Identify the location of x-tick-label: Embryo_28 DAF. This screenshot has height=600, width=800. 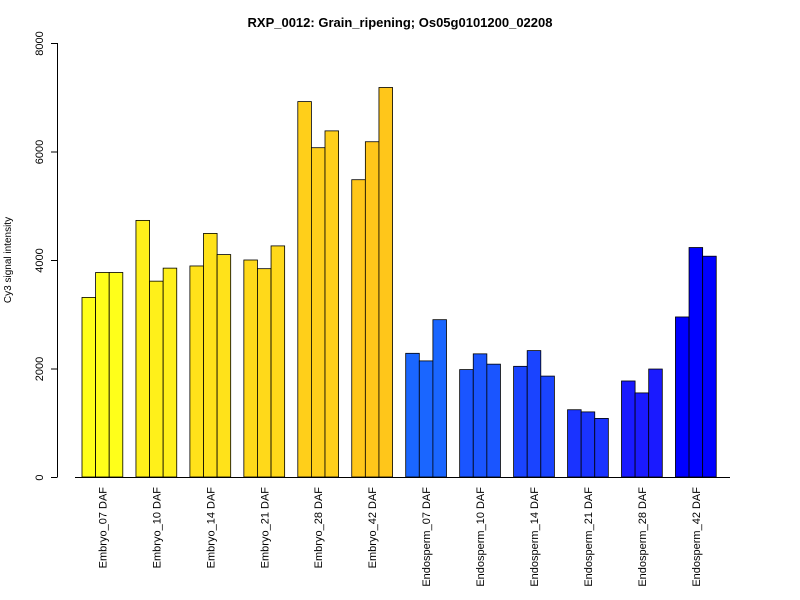
(319, 528).